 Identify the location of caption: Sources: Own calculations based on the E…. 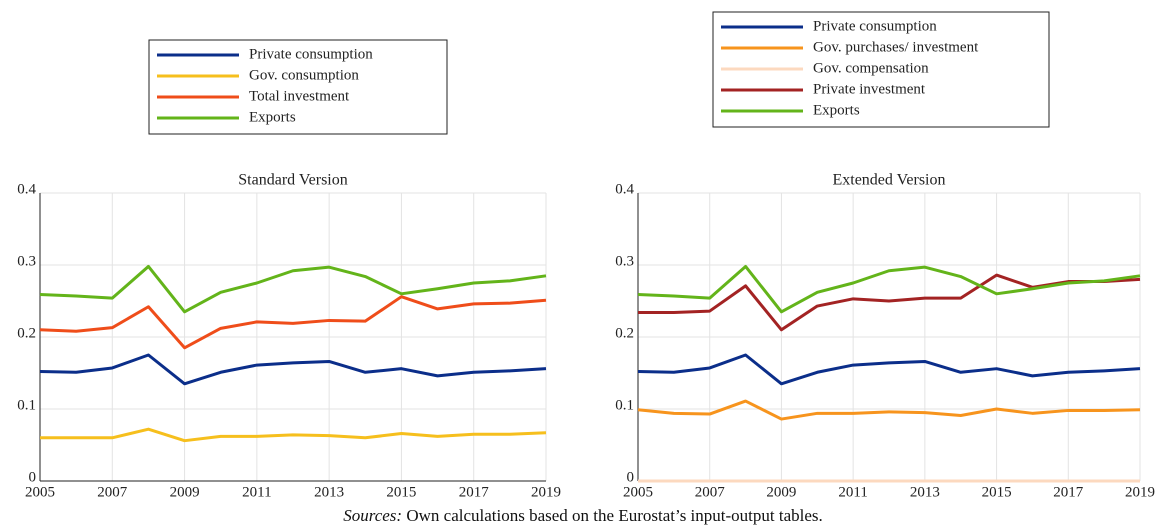
(583, 516).